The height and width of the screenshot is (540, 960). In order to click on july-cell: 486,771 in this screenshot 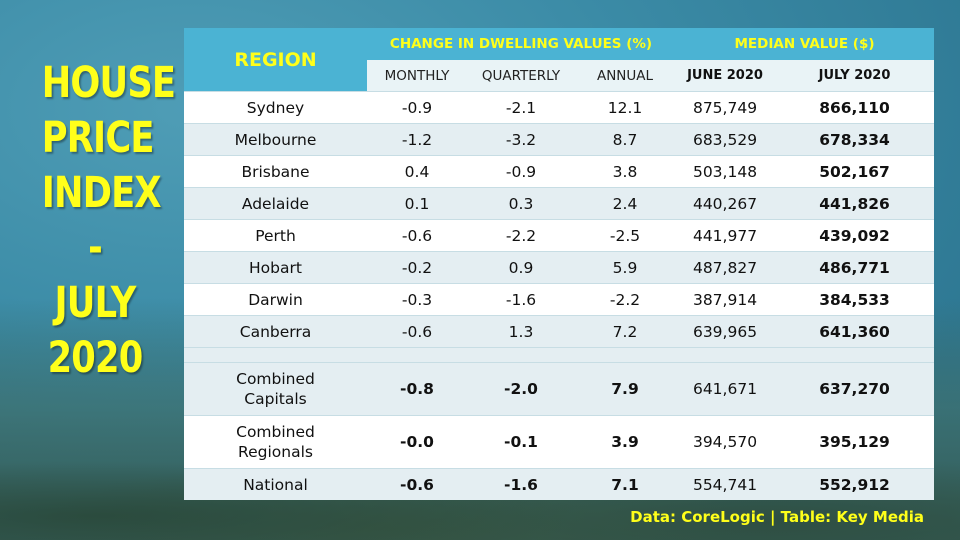, I will do `click(855, 267)`.